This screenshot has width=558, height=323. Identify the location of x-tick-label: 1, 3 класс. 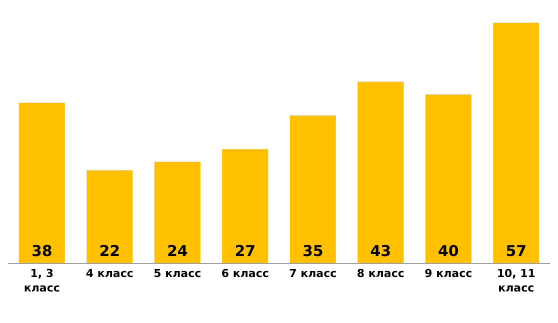
(42, 280).